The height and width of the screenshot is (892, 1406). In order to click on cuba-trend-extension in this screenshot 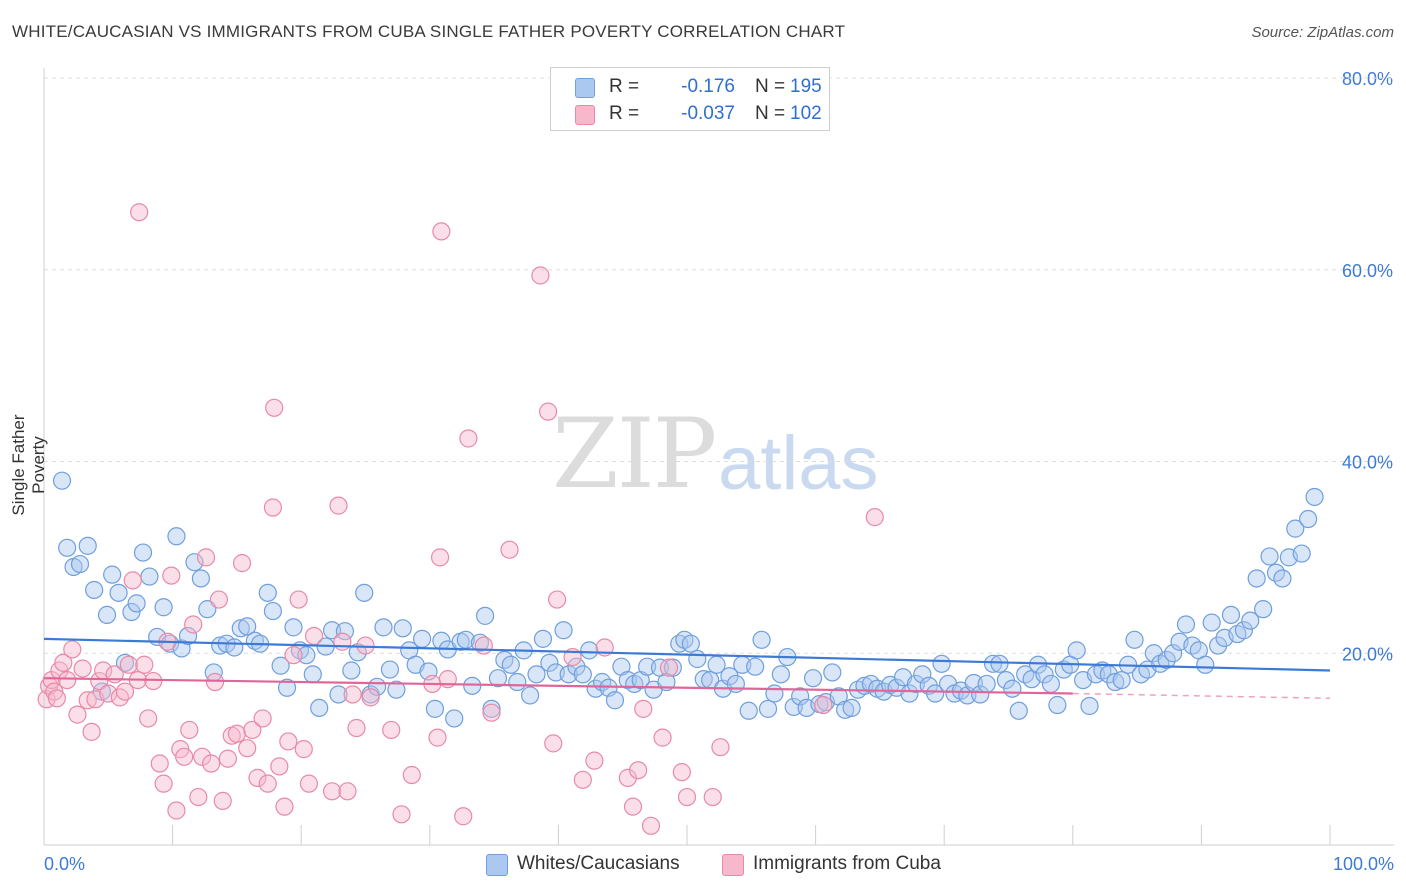, I will do `click(1201, 696)`.